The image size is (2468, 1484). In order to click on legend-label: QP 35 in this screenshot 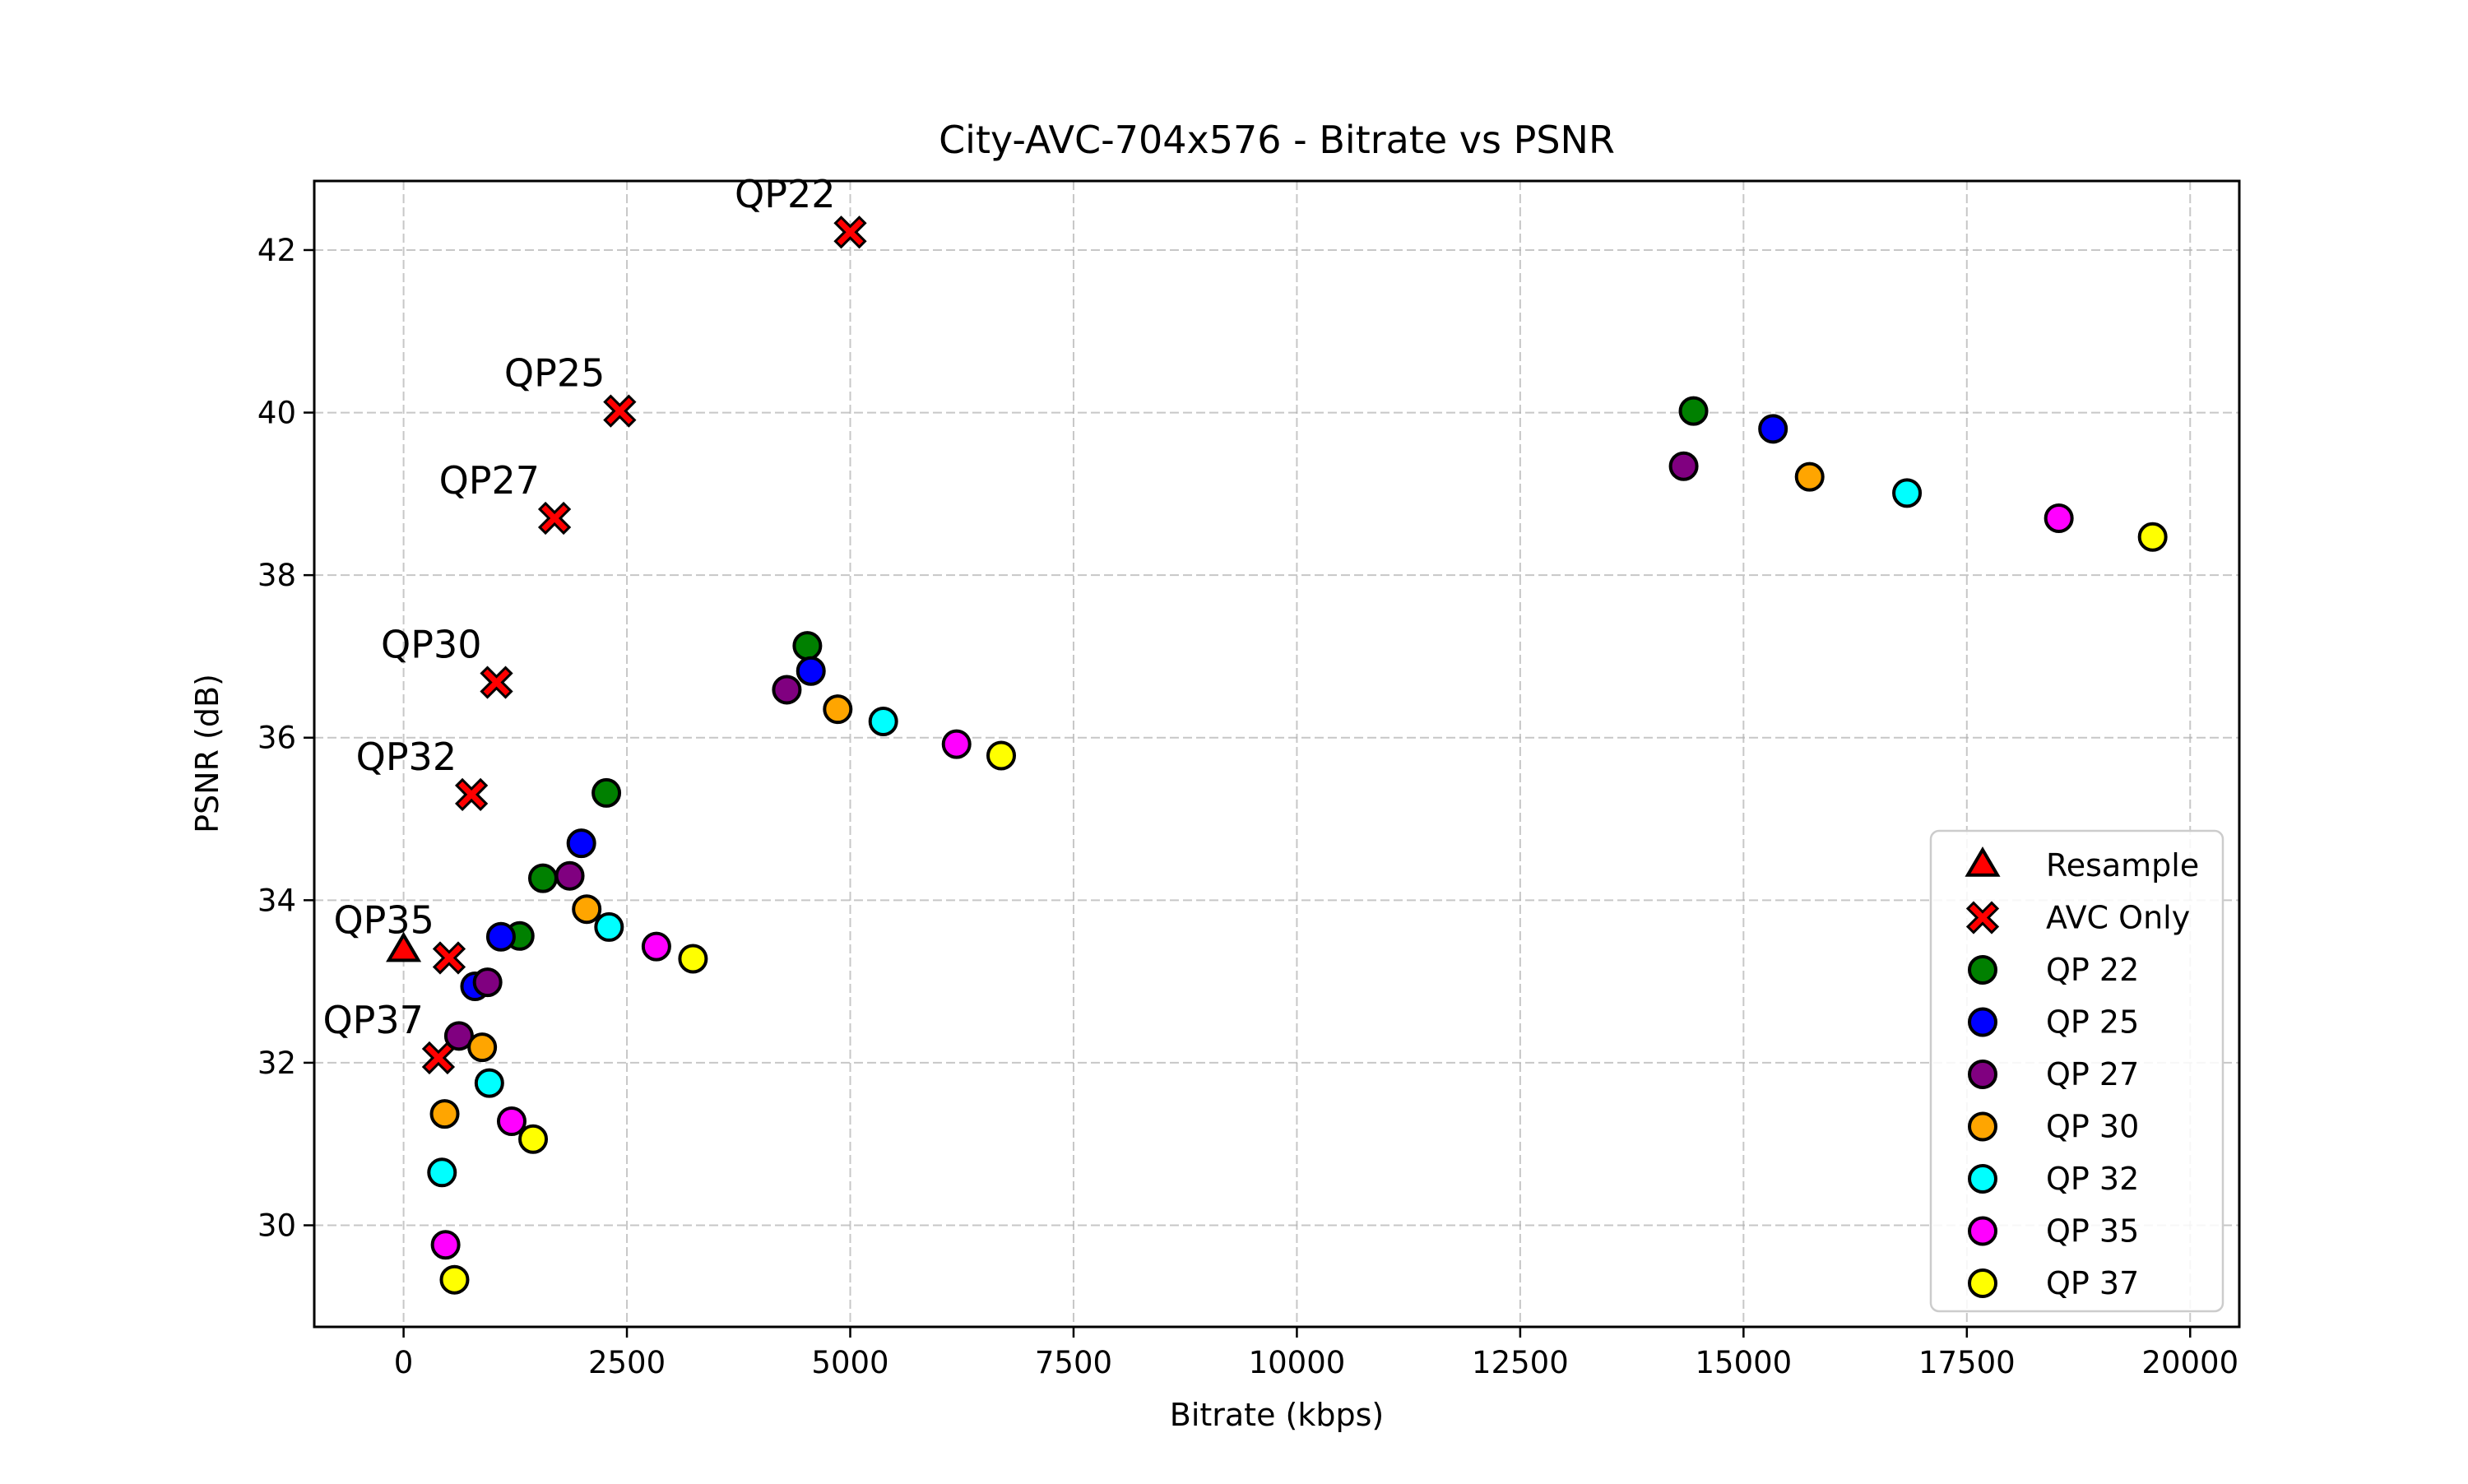, I will do `click(2092, 1231)`.